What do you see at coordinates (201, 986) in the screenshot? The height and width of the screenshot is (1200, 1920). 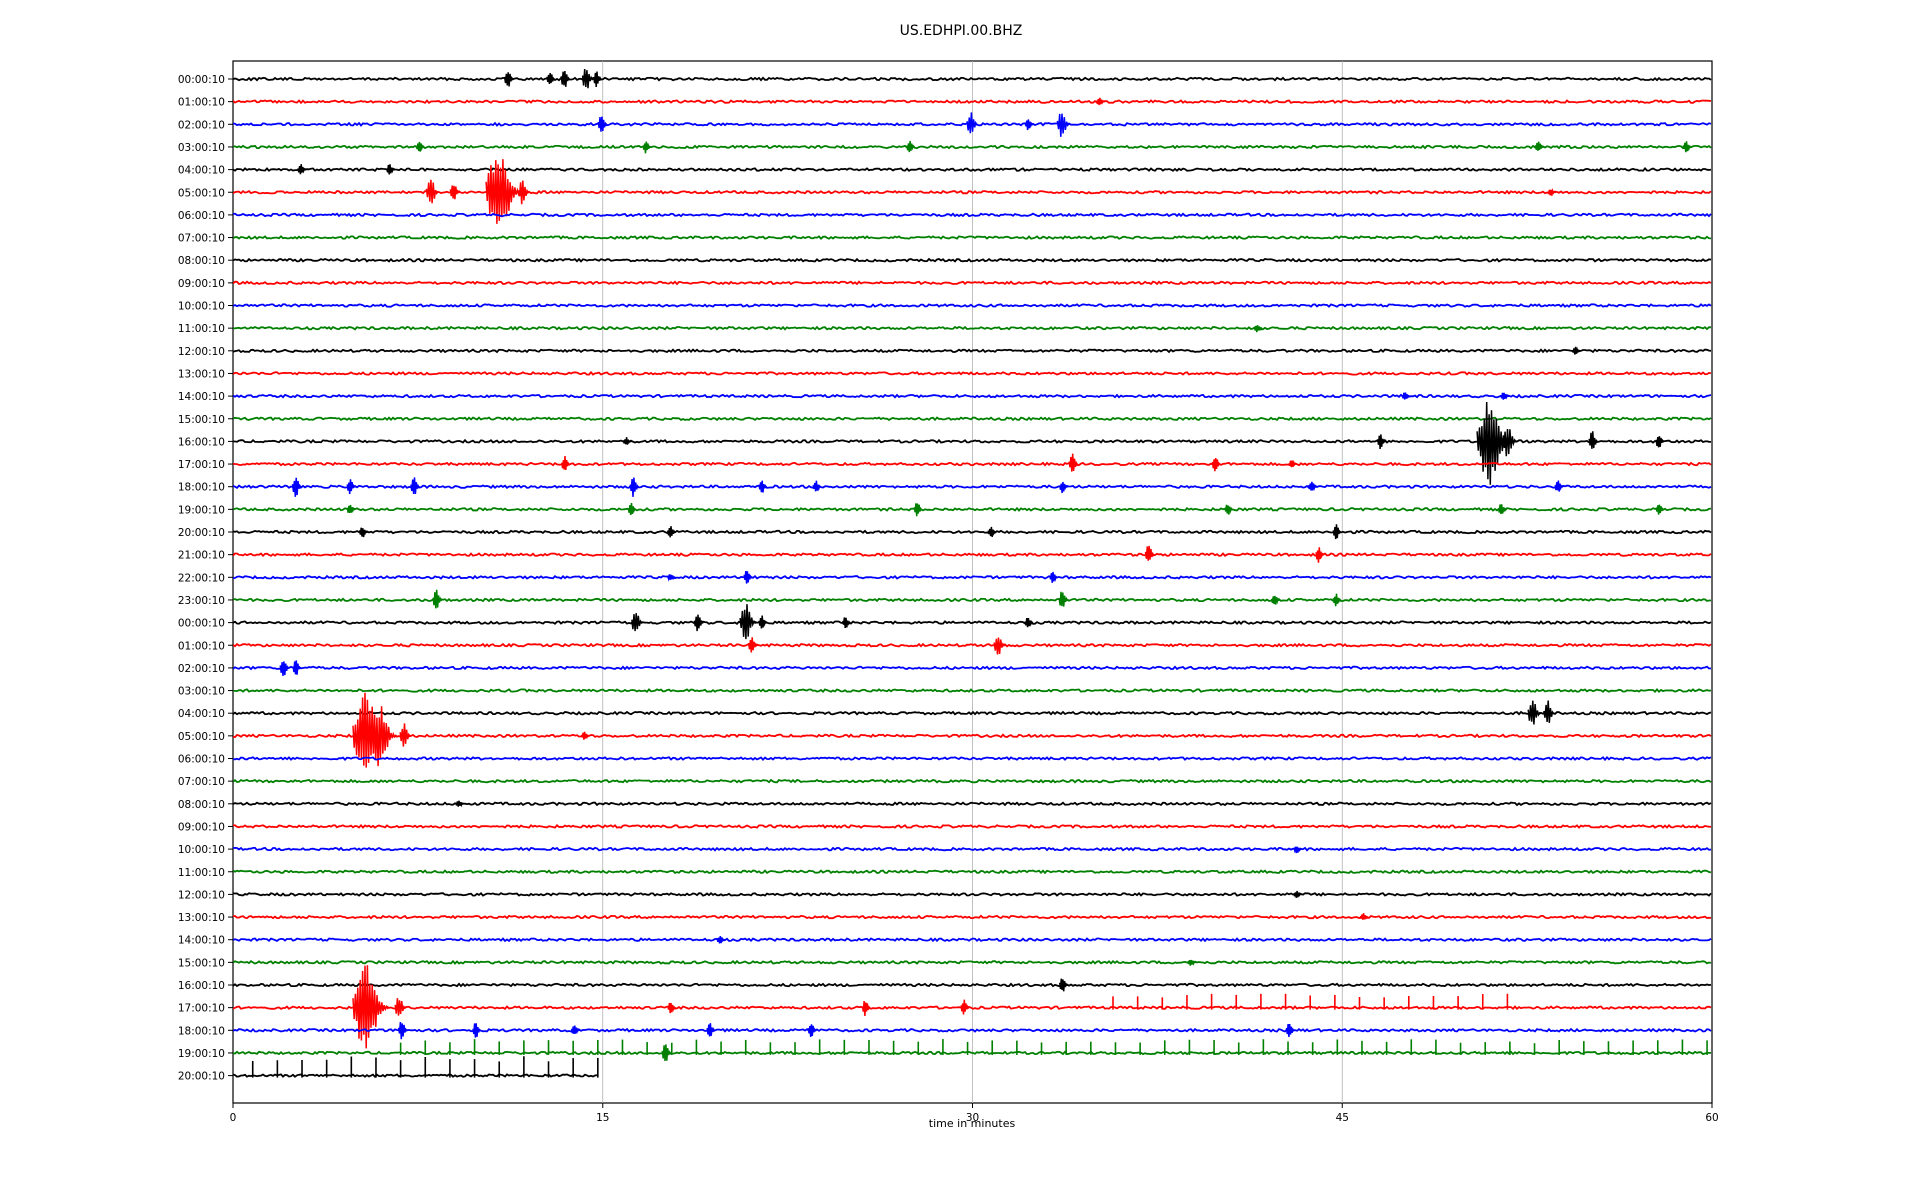 I see `row-label: 16:00:10` at bounding box center [201, 986].